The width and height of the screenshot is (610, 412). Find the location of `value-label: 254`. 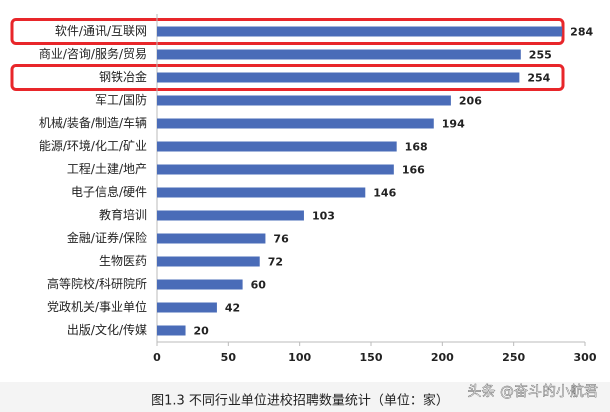

value-label: 254 is located at coordinates (538, 78).